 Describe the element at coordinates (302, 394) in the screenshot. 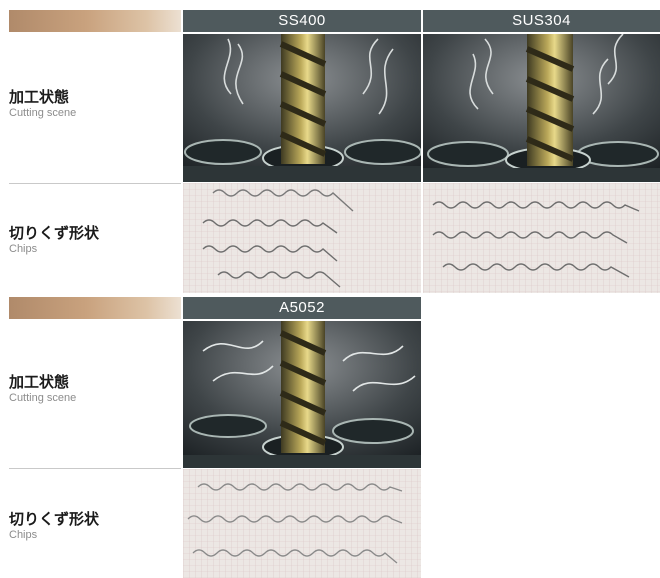

I see `photo-cutting-scene-a5052` at that location.